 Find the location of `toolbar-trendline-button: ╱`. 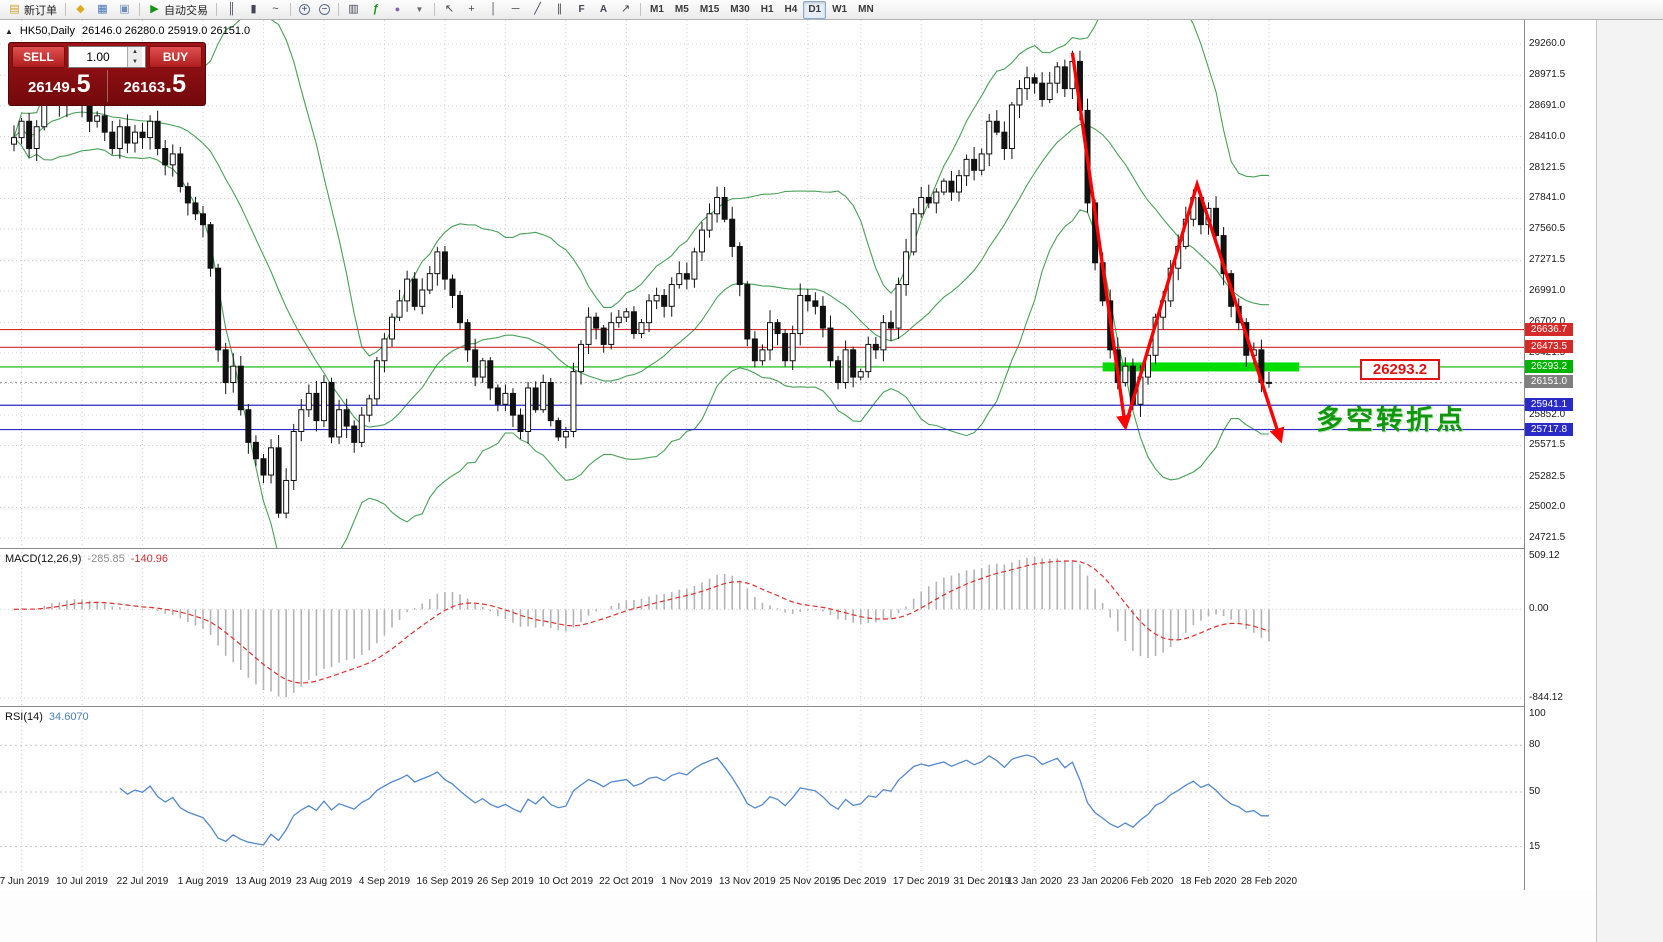

toolbar-trendline-button: ╱ is located at coordinates (537, 10).